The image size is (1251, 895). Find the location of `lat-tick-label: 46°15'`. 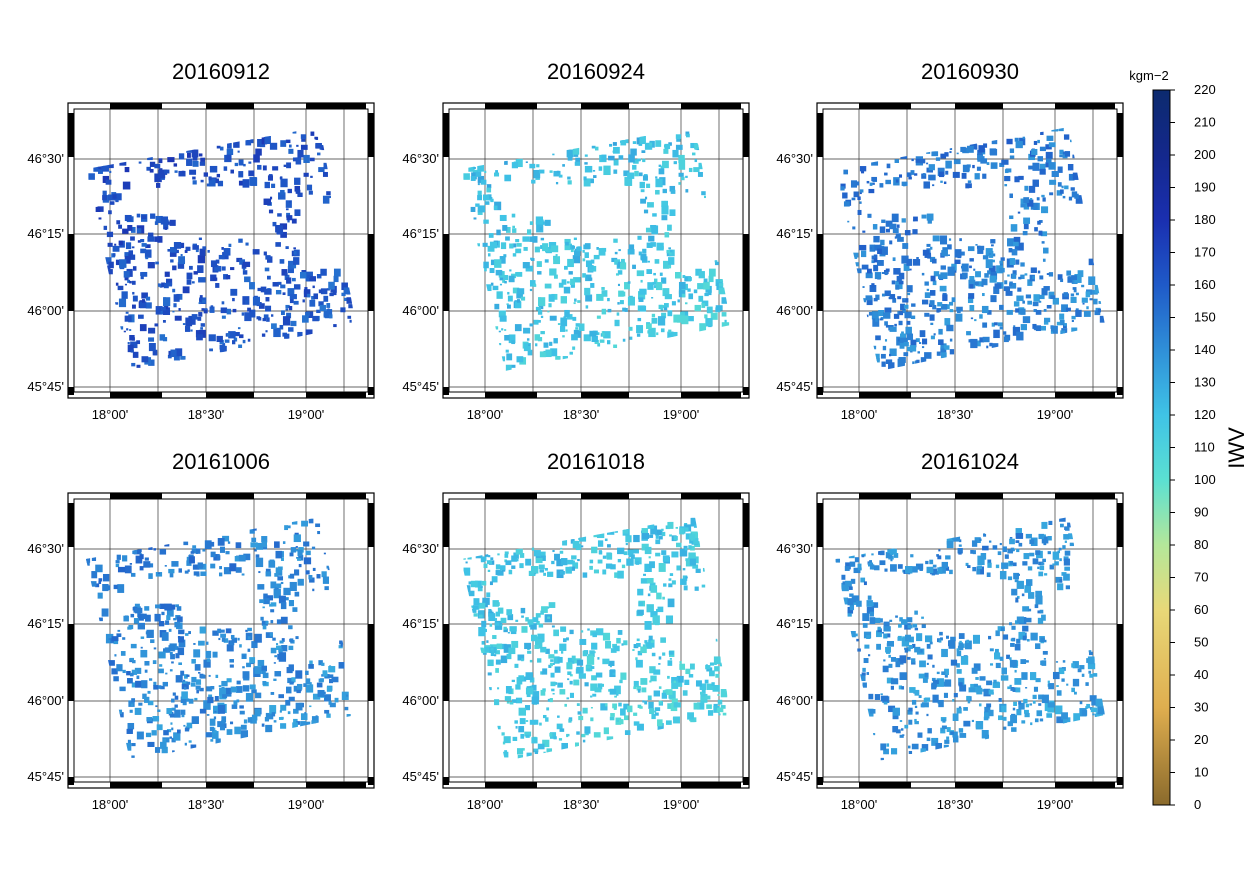

lat-tick-label: 46°15' is located at coordinates (794, 623).